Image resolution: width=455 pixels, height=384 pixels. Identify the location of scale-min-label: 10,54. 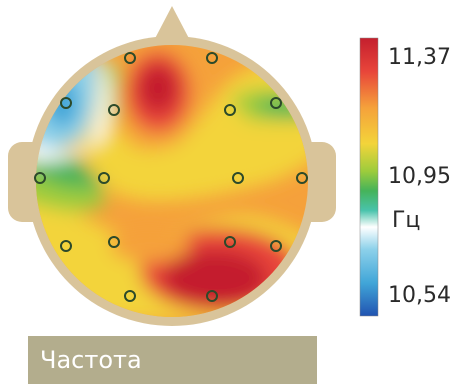
(419, 295).